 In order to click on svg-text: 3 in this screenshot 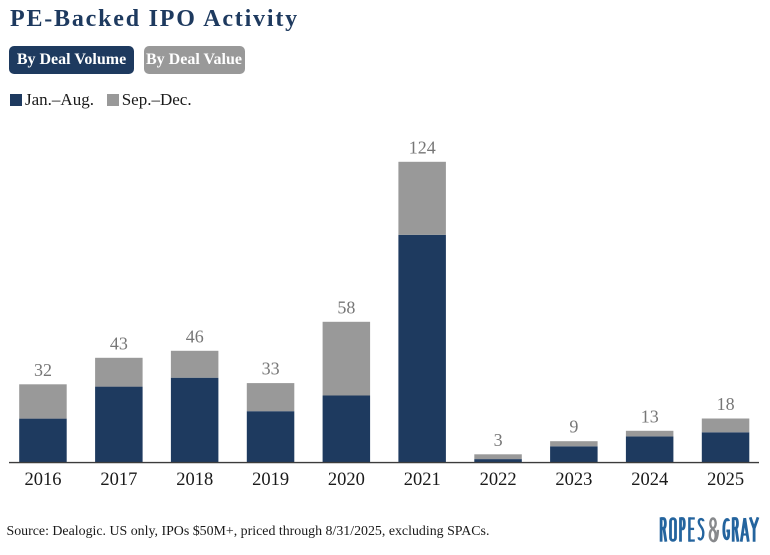, I will do `click(498, 440)`.